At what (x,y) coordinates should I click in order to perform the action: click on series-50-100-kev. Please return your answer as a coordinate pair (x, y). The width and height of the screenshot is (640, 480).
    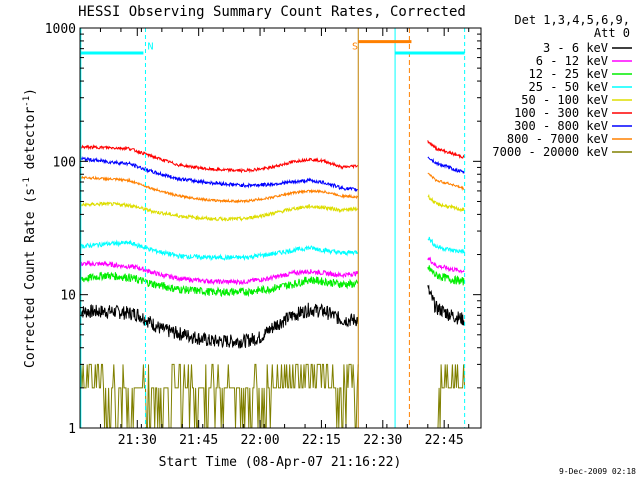
    Looking at the image, I should click on (272, 207).